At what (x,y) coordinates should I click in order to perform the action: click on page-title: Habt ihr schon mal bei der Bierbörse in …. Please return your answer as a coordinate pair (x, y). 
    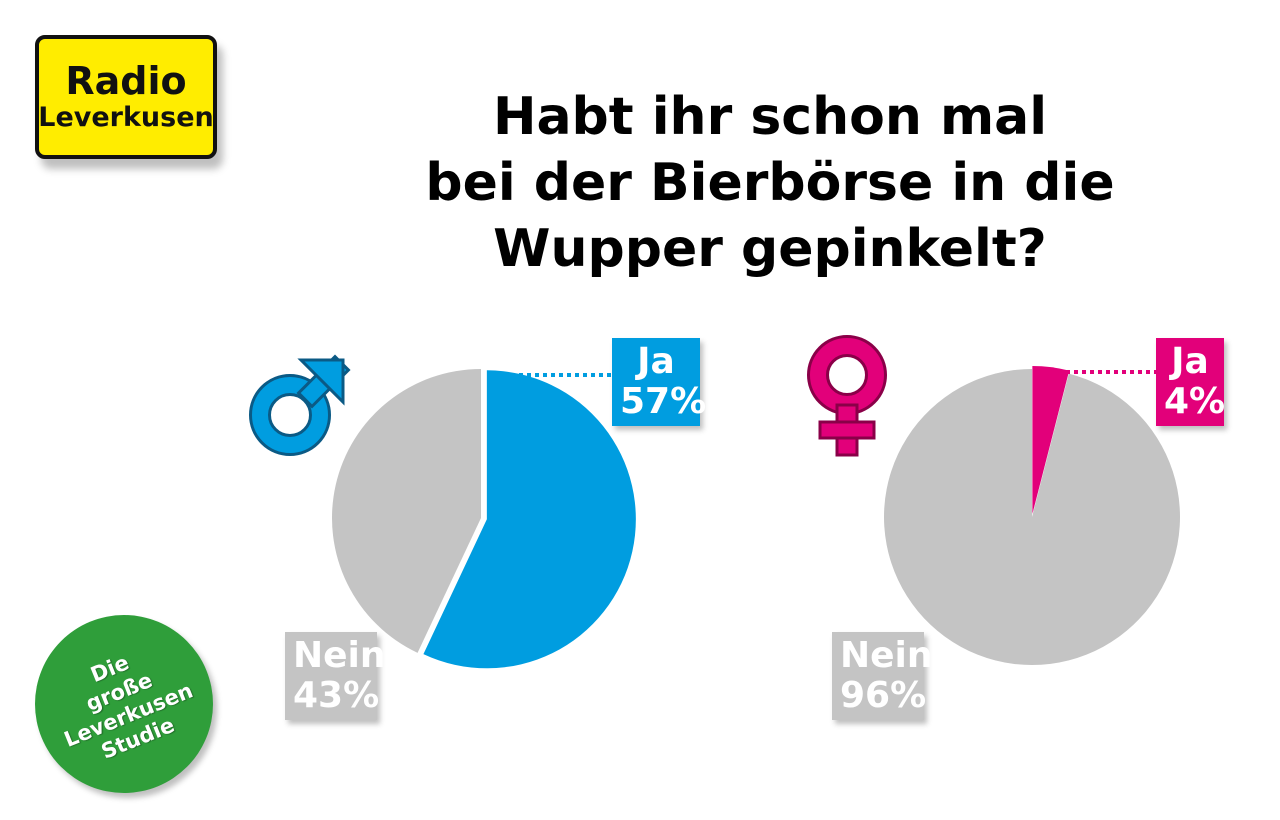
    Looking at the image, I should click on (770, 183).